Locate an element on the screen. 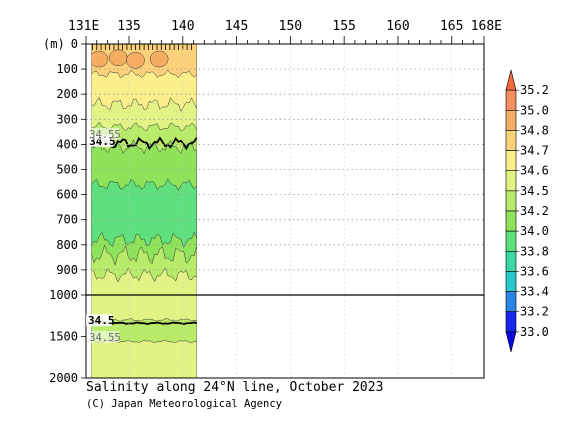 This screenshot has width=570, height=423. y-tick-label: 1000 is located at coordinates (63, 295).